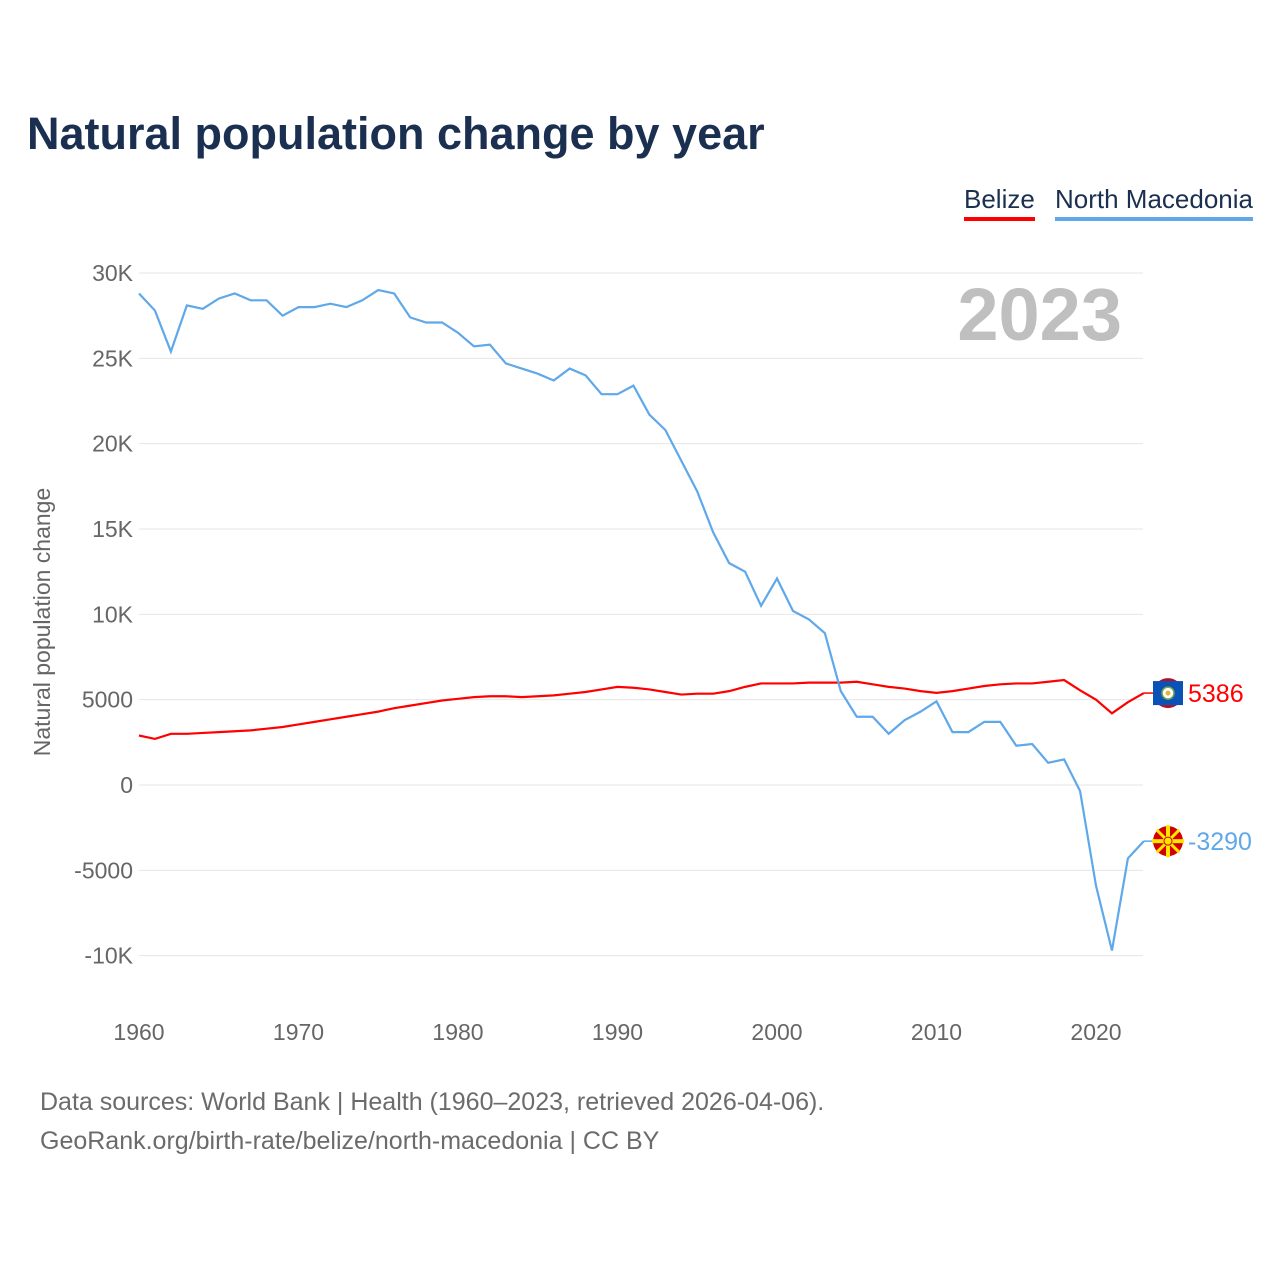 The image size is (1280, 1280). What do you see at coordinates (1154, 202) in the screenshot?
I see `legend-north-macedonia: North Macedonia` at bounding box center [1154, 202].